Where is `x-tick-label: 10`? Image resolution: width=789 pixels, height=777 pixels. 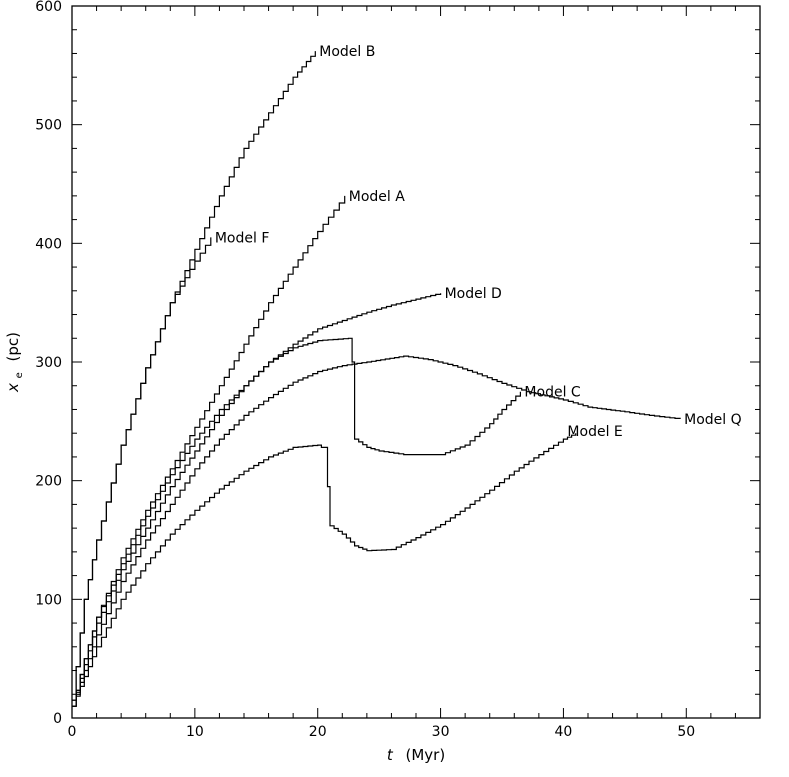
x-tick-label: 10 is located at coordinates (195, 732).